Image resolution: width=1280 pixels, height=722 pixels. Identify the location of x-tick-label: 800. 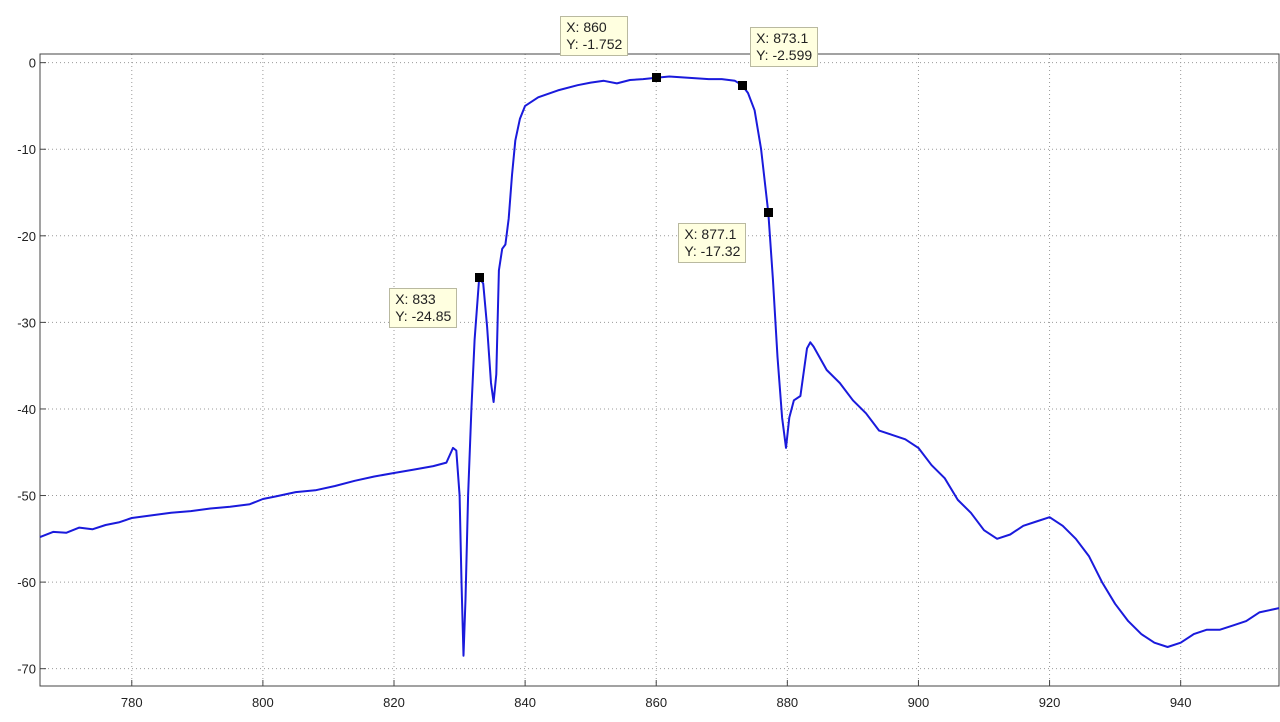
(263, 702).